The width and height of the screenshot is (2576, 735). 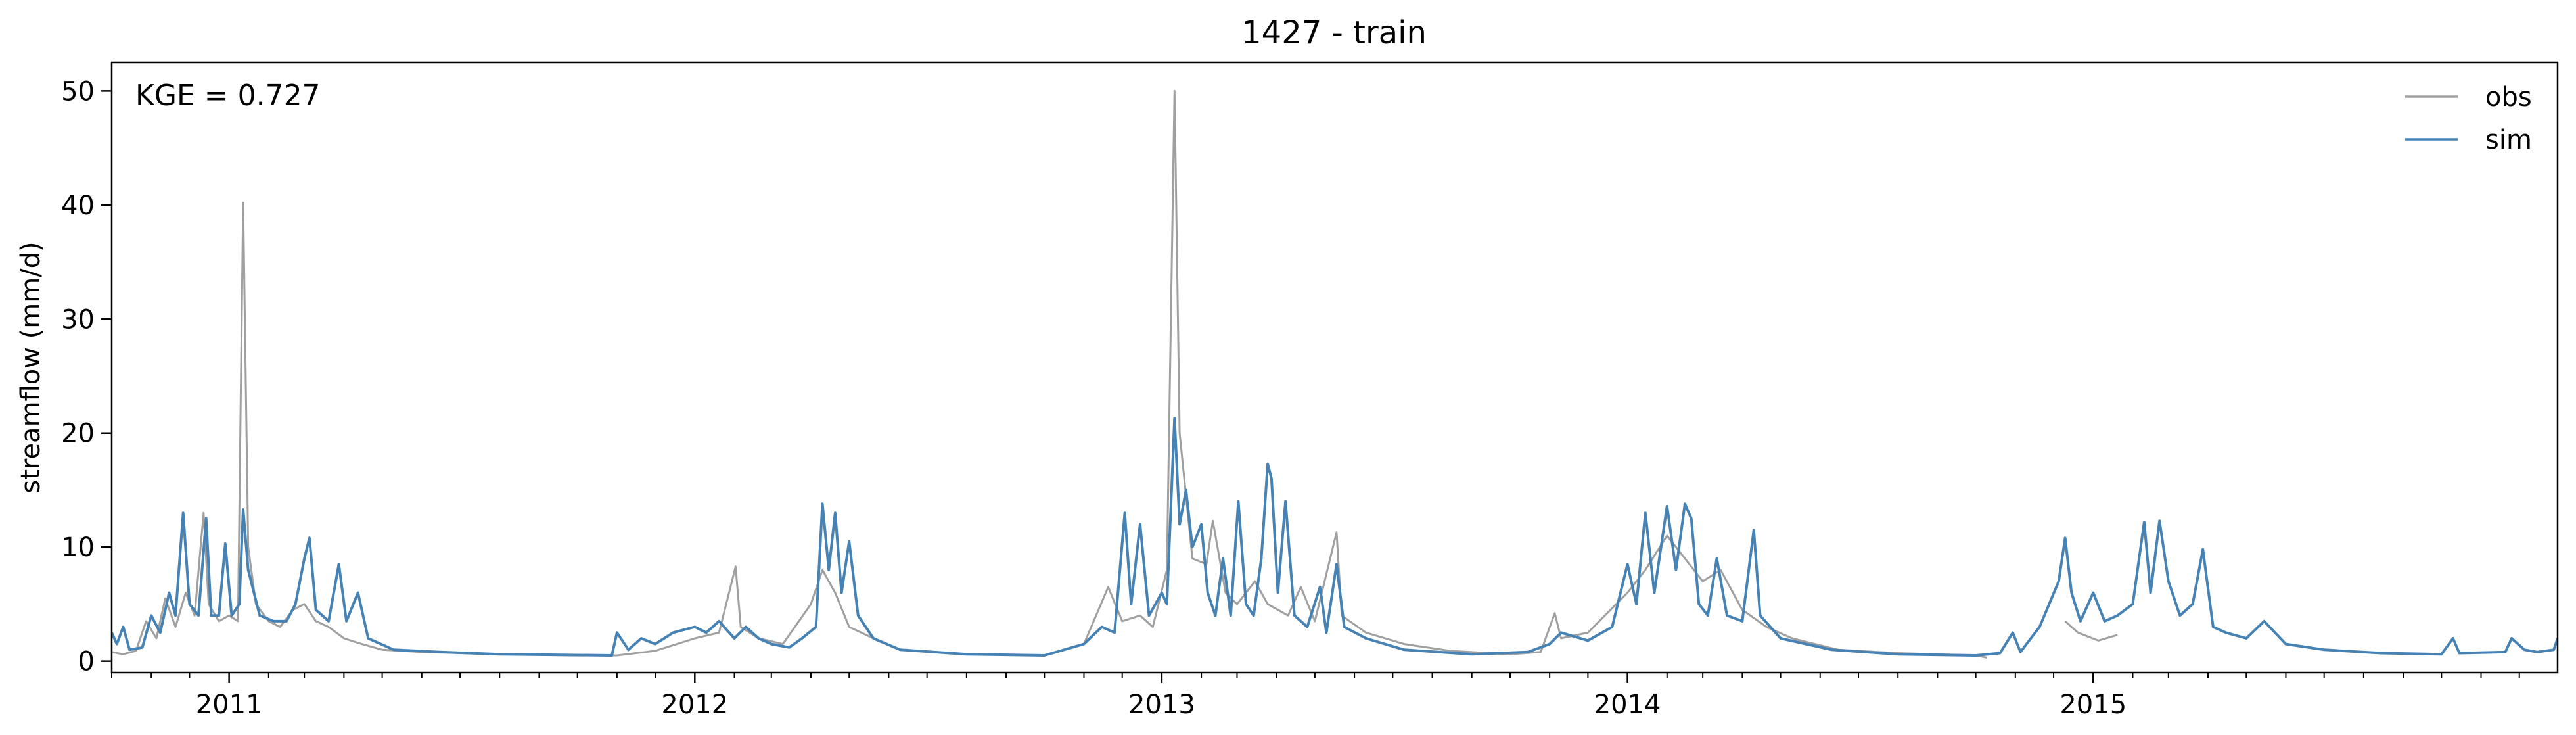 I want to click on x-tick-label: 2012, so click(x=694, y=705).